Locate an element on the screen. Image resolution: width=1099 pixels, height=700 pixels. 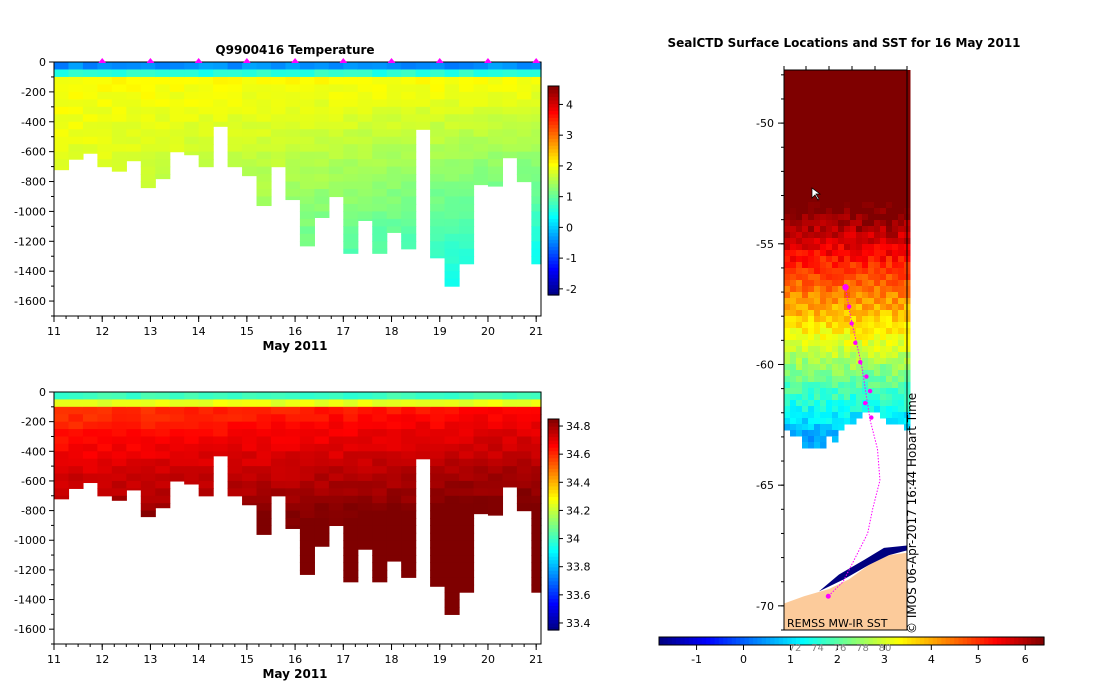
surface-marker is located at coordinates (536, 60).